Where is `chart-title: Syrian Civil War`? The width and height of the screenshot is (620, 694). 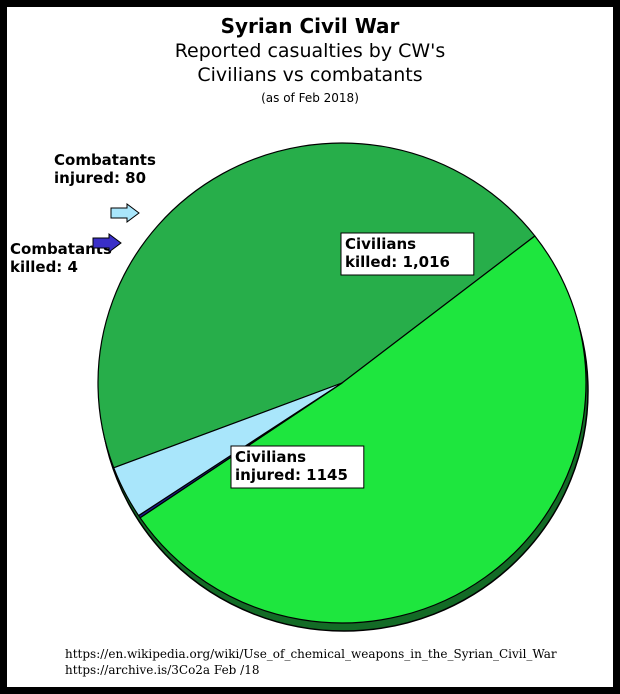
chart-title: Syrian Civil War is located at coordinates (310, 26).